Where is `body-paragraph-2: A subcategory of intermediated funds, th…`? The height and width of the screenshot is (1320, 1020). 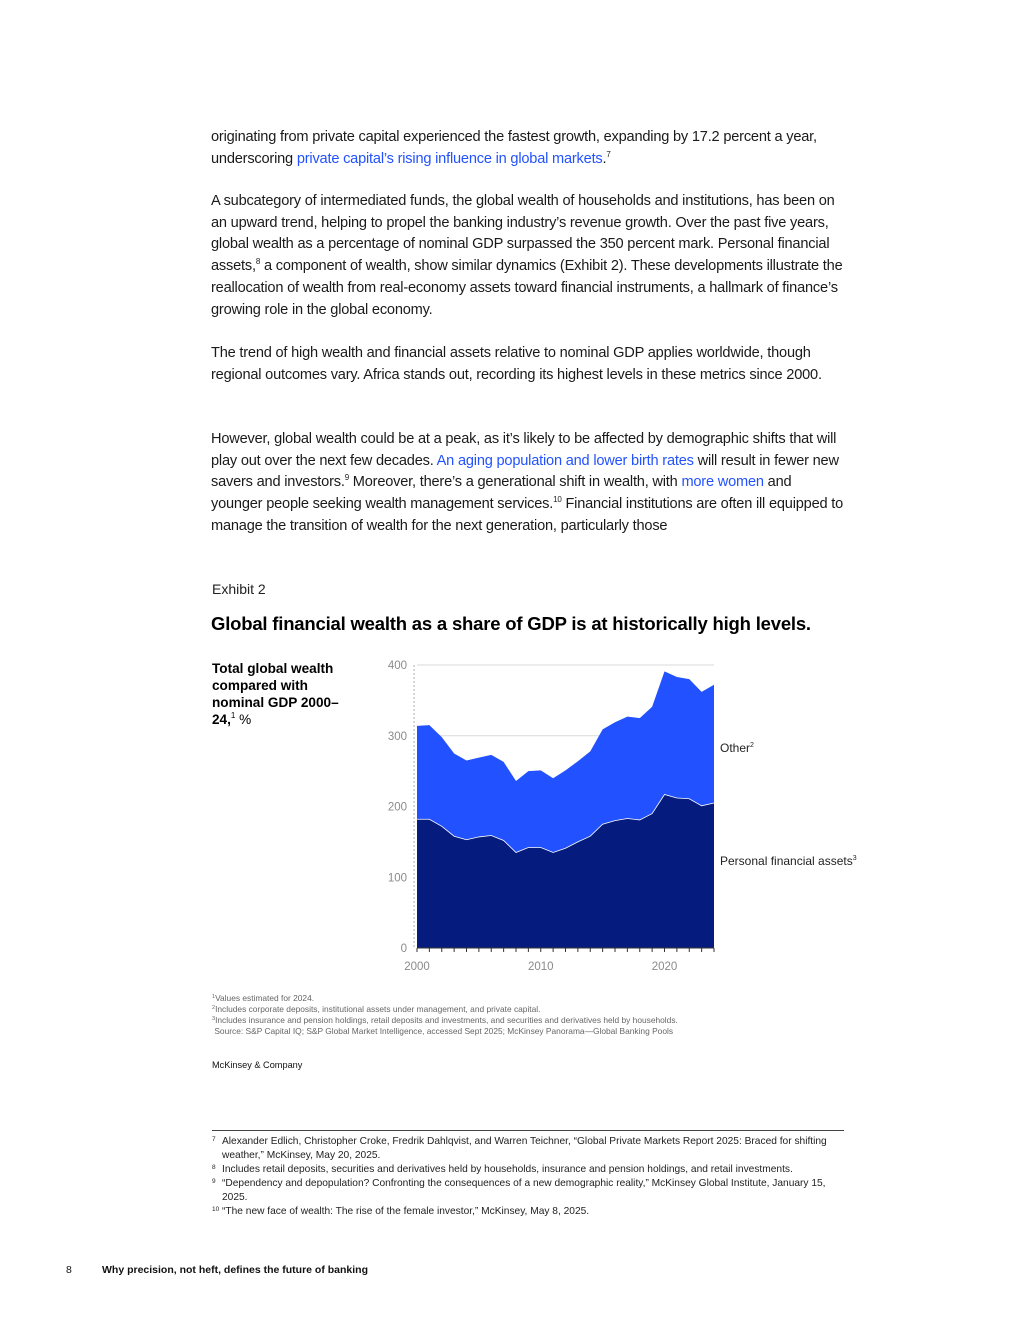 body-paragraph-2: A subcategory of intermediated funds, th… is located at coordinates (528, 256).